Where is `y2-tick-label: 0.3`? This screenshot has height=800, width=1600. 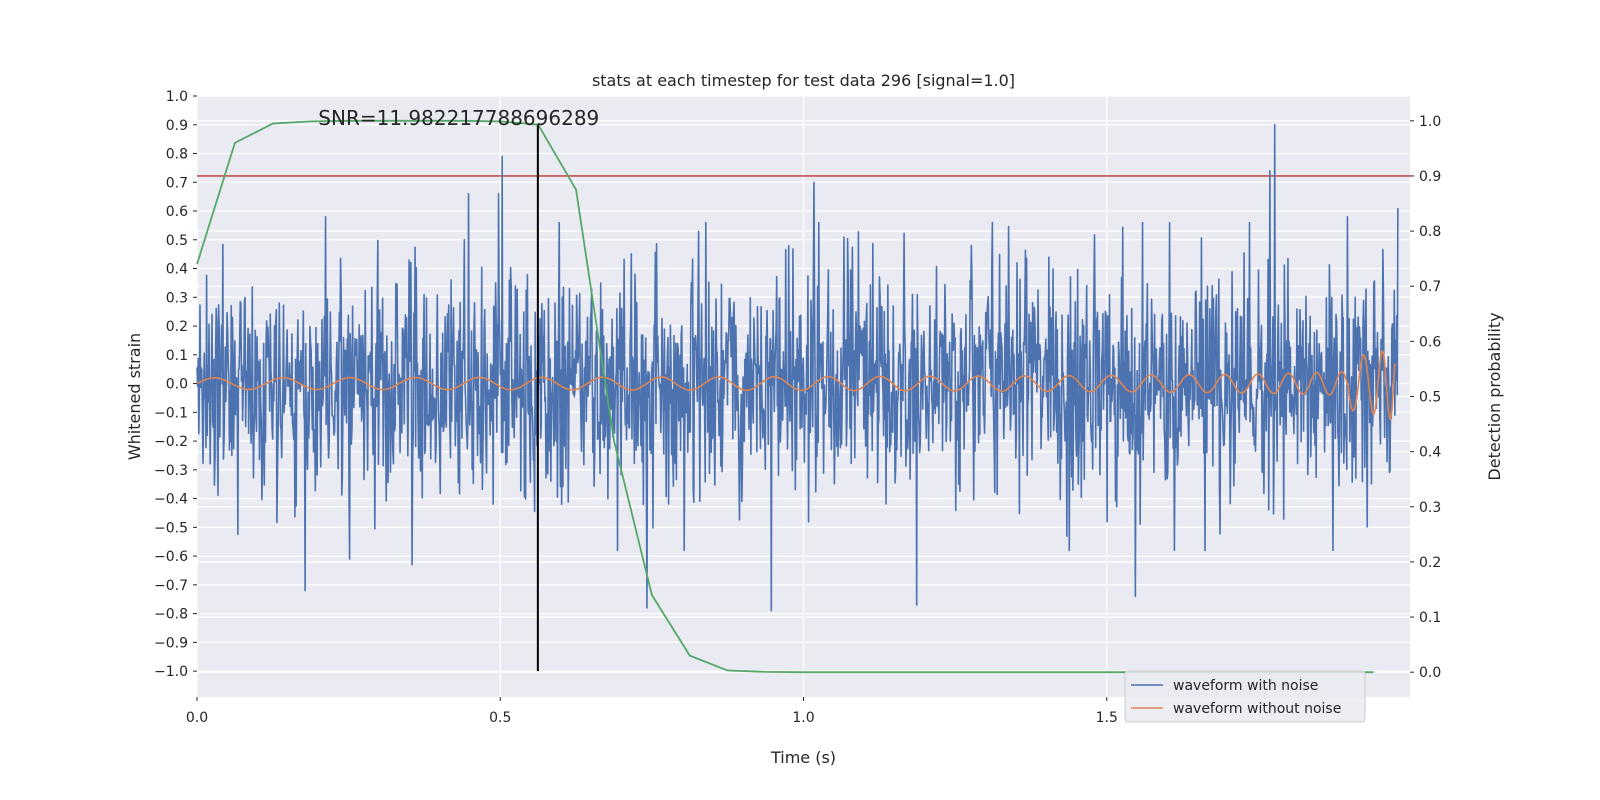
y2-tick-label: 0.3 is located at coordinates (1430, 508).